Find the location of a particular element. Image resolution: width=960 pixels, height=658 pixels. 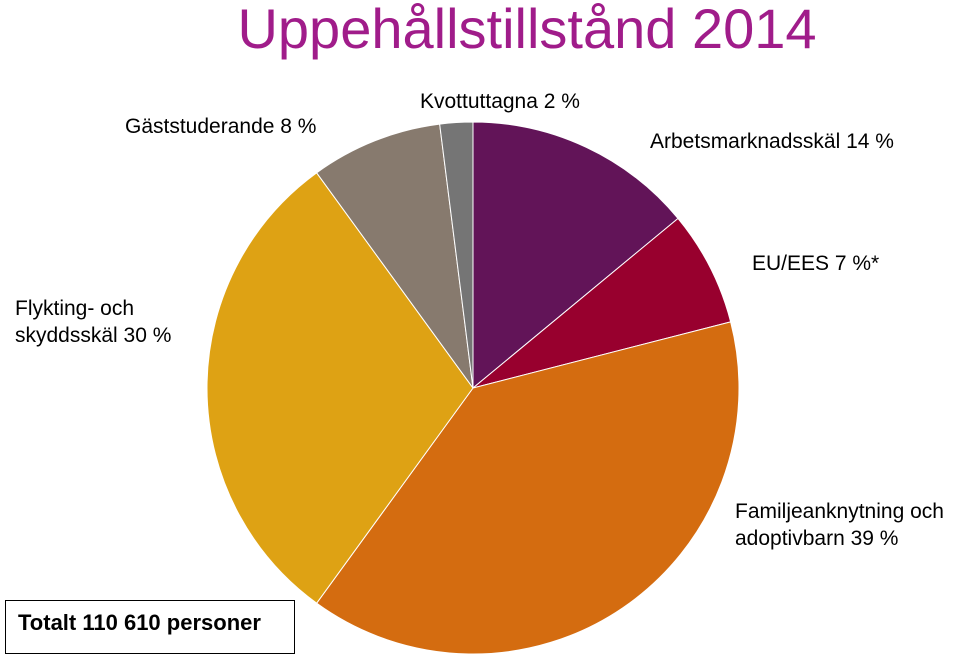

total-box: Totalt 110 610 personer is located at coordinates (150, 627).